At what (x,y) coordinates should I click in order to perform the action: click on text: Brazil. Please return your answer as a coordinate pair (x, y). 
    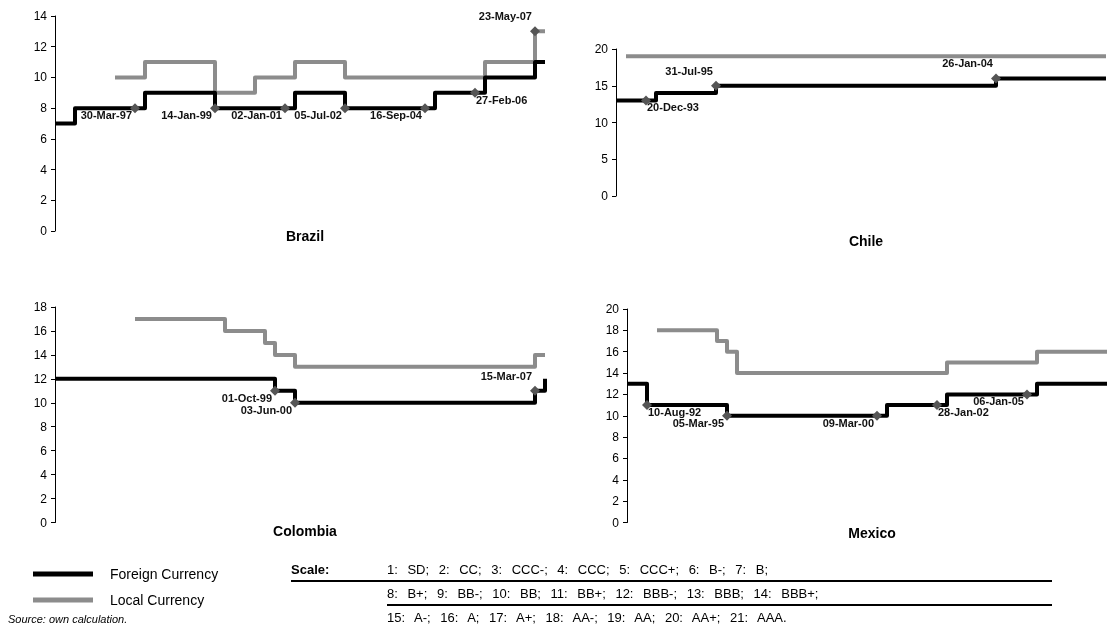
    Looking at the image, I should click on (305, 236).